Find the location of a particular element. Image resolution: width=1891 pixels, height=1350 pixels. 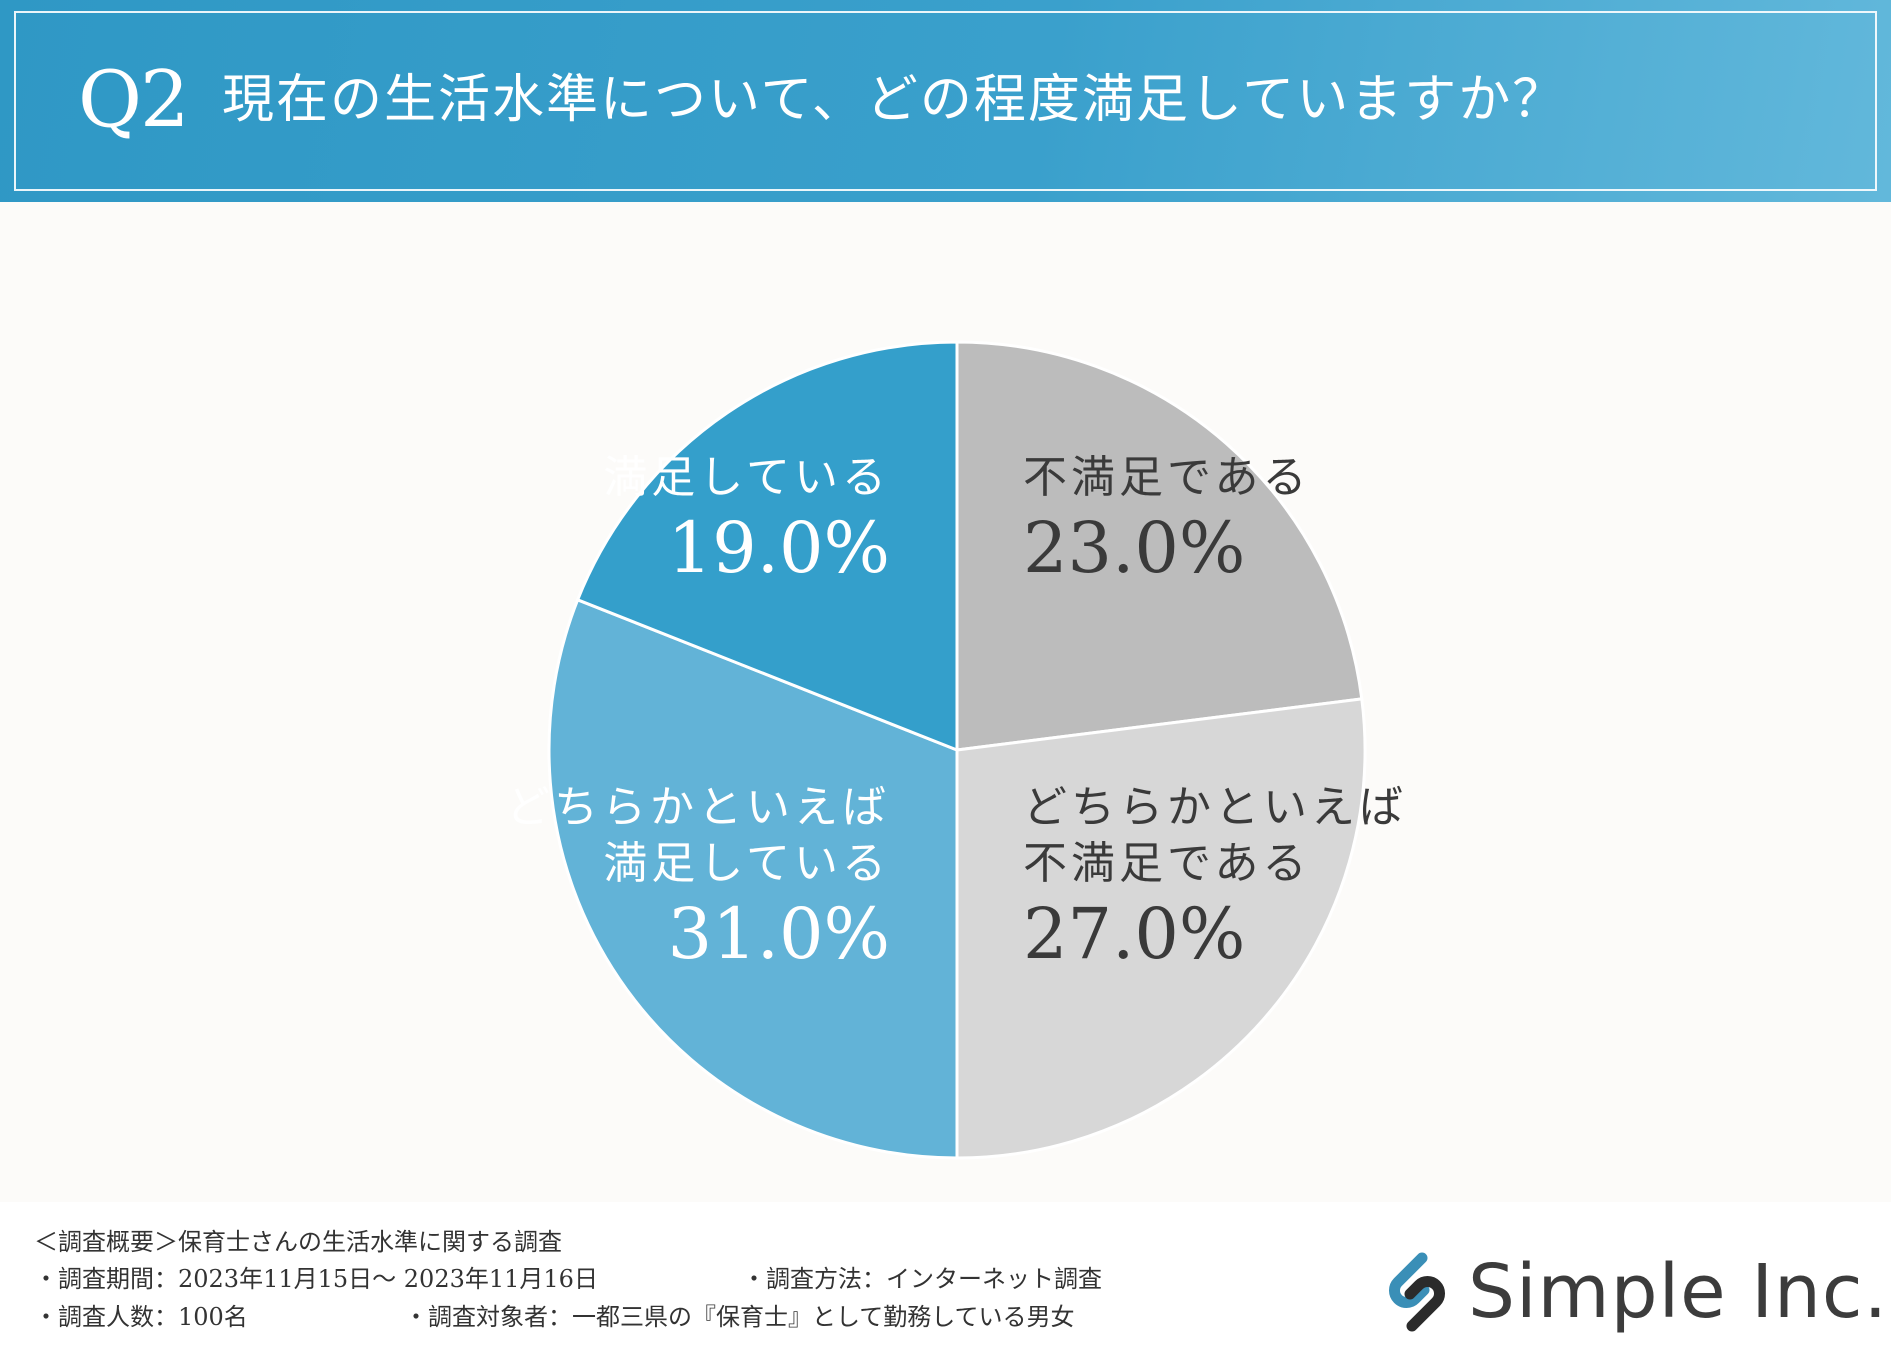

survey-target: ・調査対象者：一都三県の『保育士』として勤務している男女 is located at coordinates (739, 1317).